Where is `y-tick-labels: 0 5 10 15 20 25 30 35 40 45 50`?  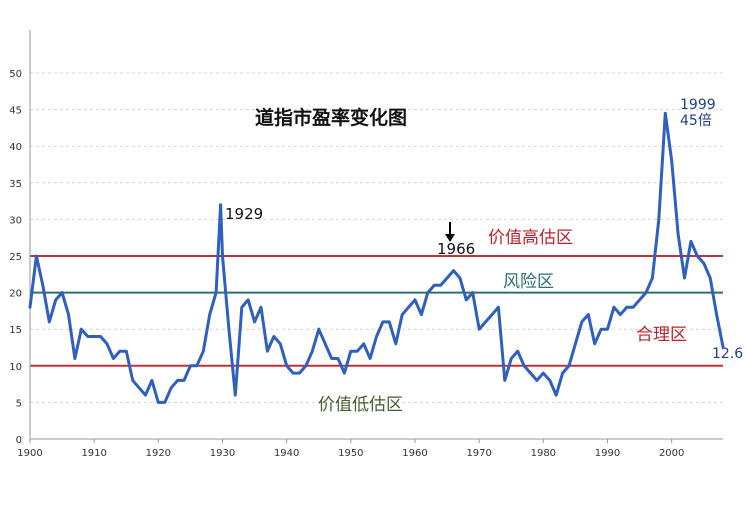
y-tick-labels: 0 5 10 15 20 25 30 35 40 45 50 is located at coordinates (15, 257).